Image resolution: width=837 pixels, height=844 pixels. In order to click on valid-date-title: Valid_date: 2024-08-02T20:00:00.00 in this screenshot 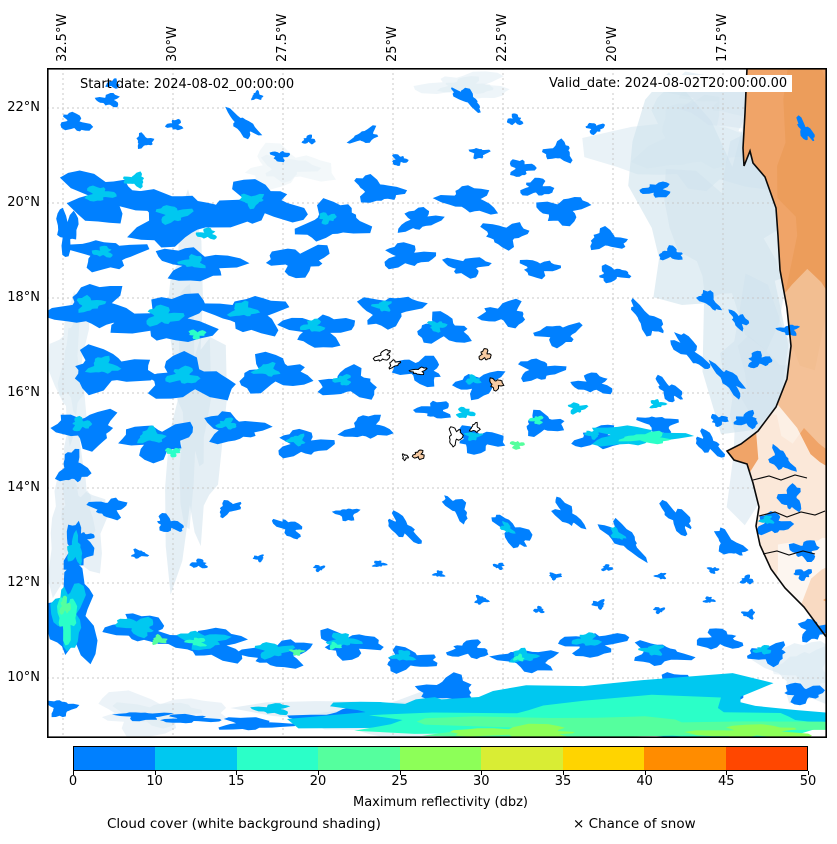, I will do `click(668, 83)`.